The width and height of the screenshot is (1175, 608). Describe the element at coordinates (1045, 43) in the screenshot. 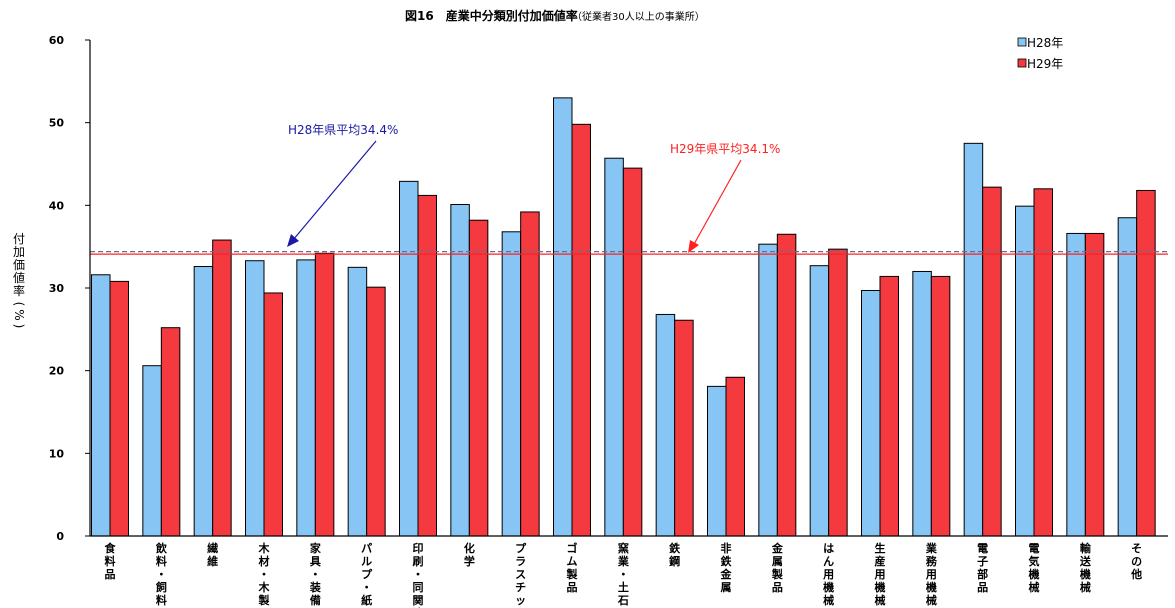

I see `legend-label-H28年: H28年` at that location.